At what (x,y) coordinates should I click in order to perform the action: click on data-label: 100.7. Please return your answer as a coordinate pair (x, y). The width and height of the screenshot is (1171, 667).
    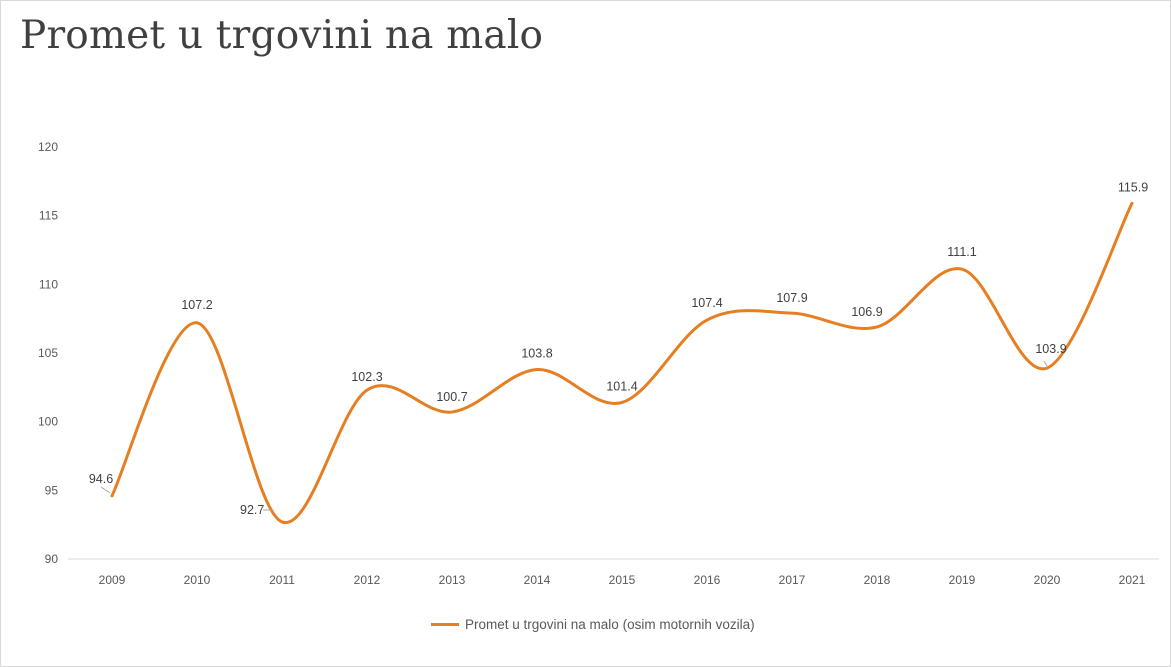
    Looking at the image, I should click on (451, 397).